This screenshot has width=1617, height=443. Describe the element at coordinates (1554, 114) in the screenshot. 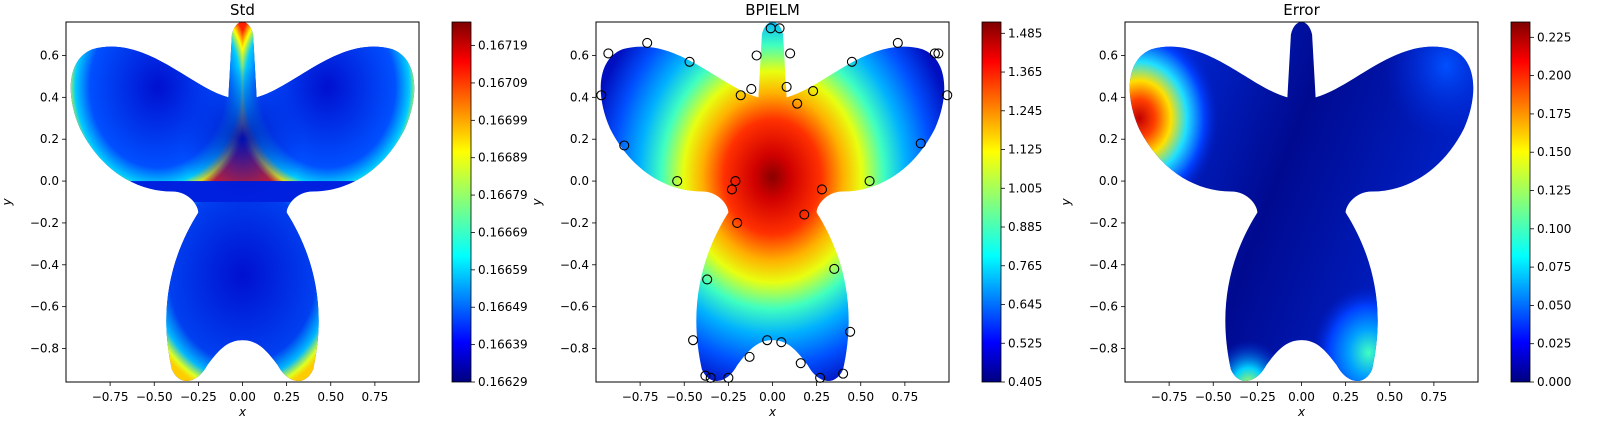

I see `colorbar-tick-label: 0.175` at that location.